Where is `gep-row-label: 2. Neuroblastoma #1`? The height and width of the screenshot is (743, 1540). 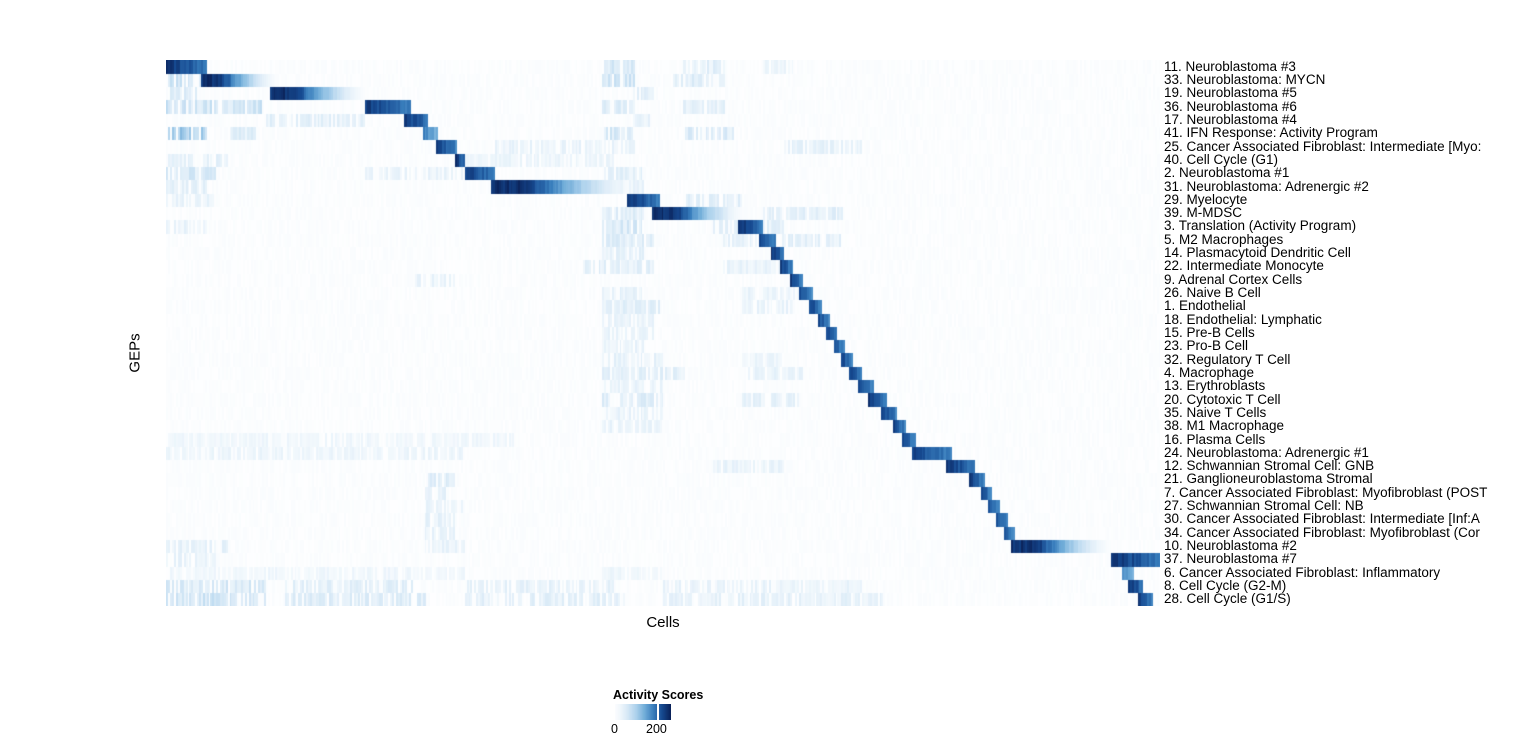
gep-row-label: 2. Neuroblastoma #1 is located at coordinates (1227, 173).